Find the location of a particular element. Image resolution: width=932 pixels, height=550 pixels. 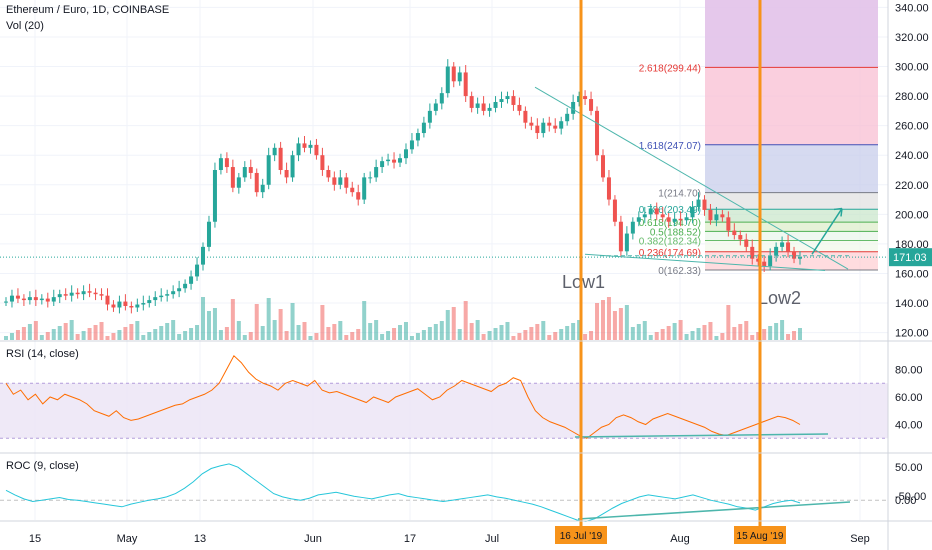

trendline-descending is located at coordinates (691, 178).